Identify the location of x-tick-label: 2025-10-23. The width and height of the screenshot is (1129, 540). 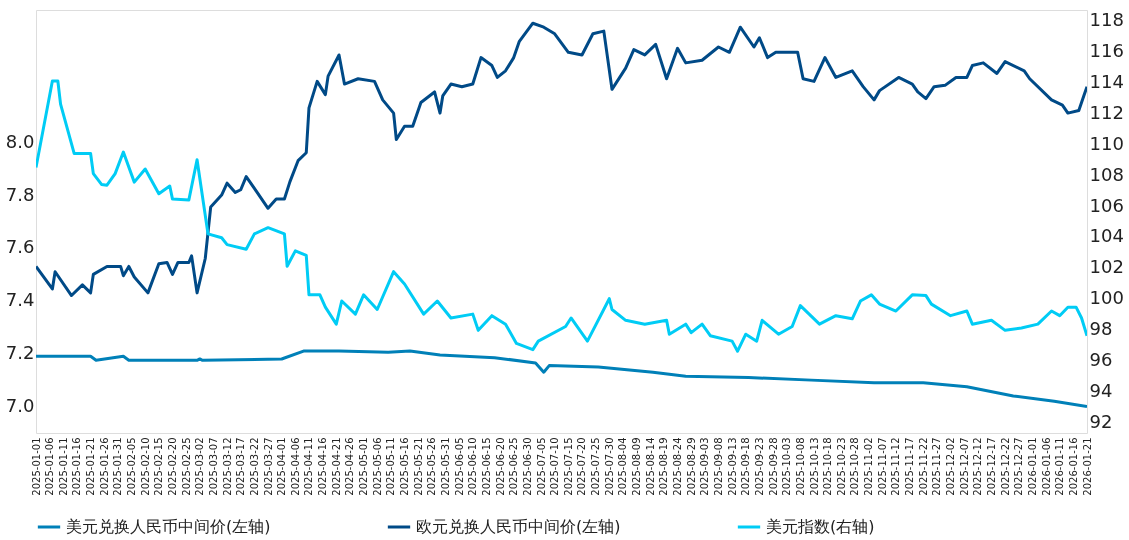
(841, 466).